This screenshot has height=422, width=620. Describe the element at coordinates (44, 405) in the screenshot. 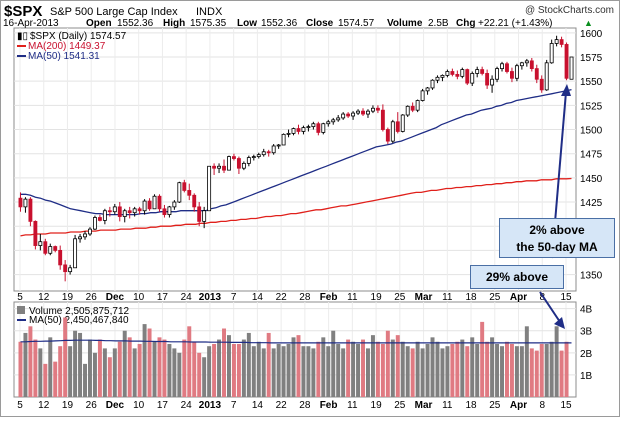

I see `x-tick-label: 12` at that location.